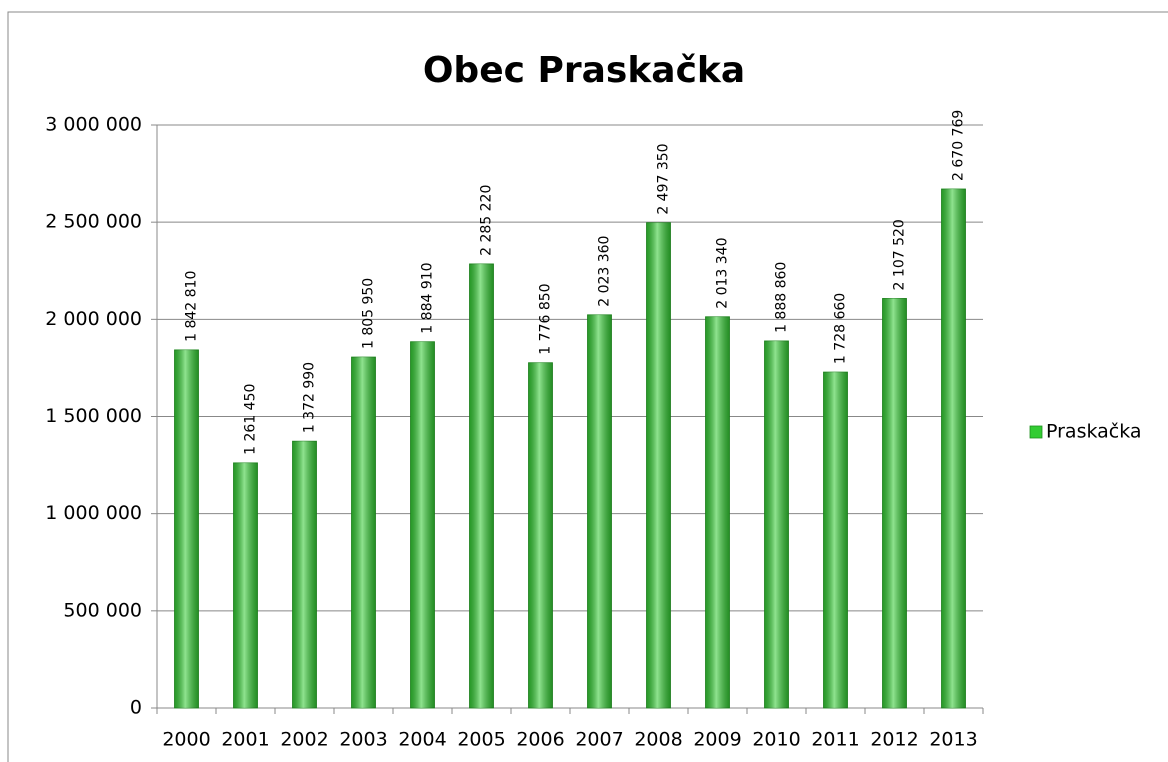  I want to click on y-tick-label: 1 500 000, so click(93, 416).